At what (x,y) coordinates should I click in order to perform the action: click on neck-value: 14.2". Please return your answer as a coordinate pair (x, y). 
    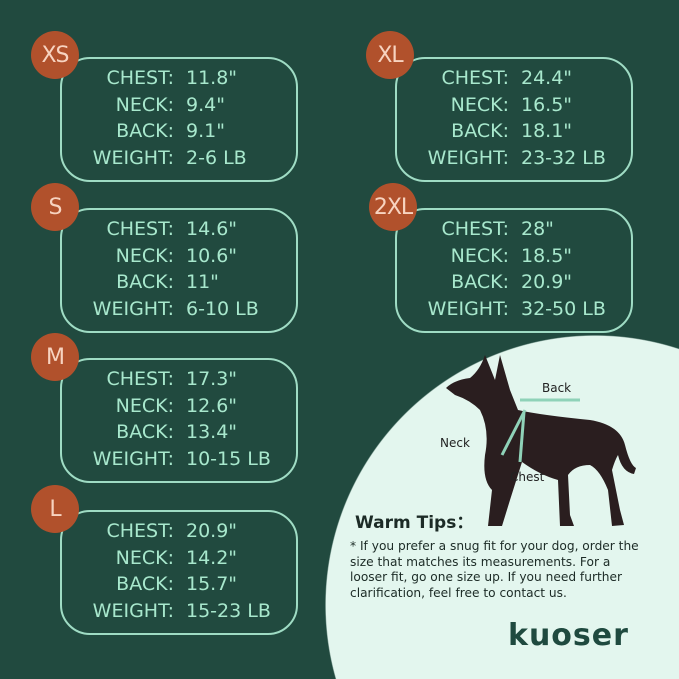
    Looking at the image, I should click on (212, 557).